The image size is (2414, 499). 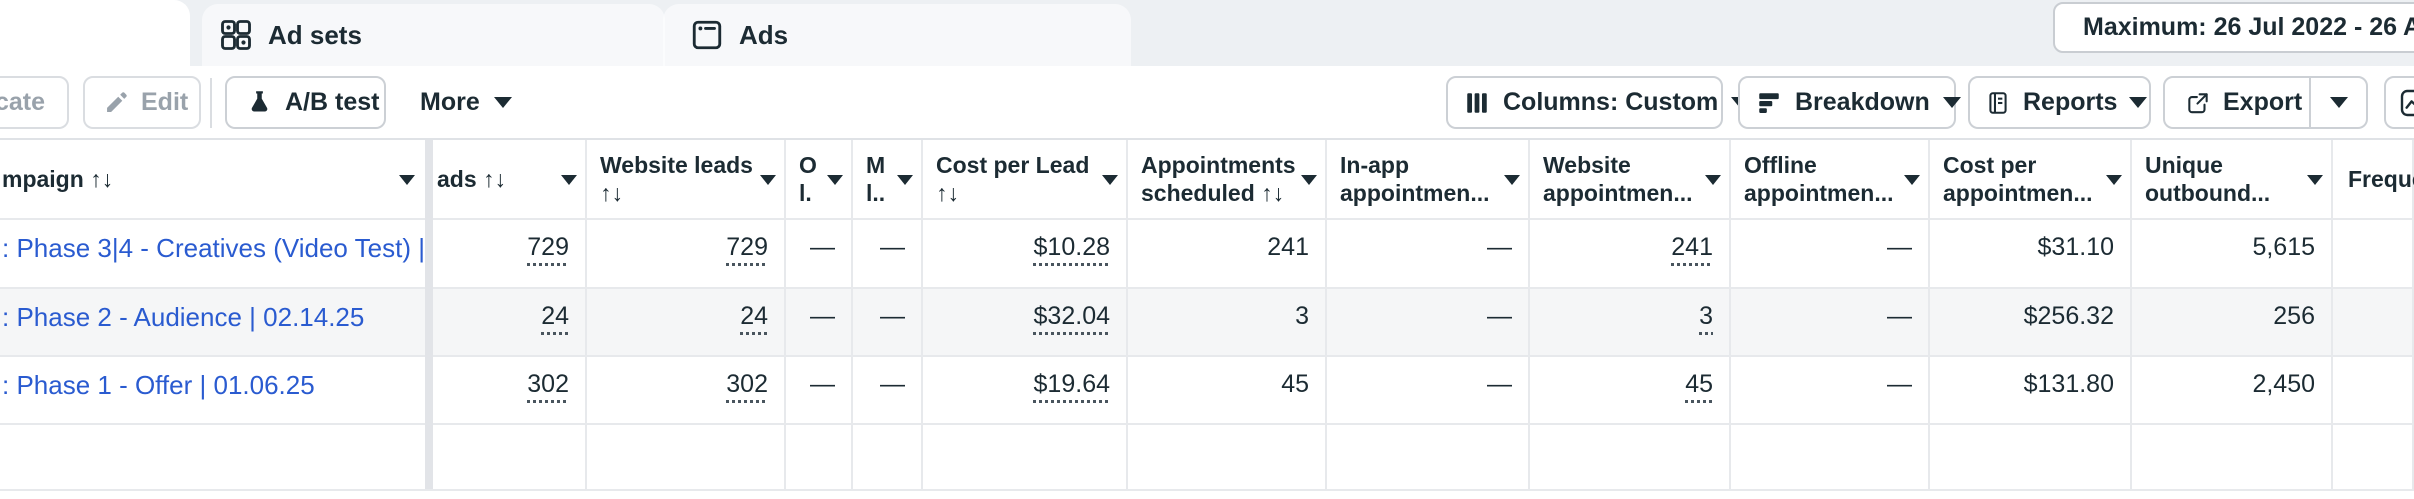 I want to click on column-header-appointments_scheduled: Appointments scheduled ↑↓, so click(x=1218, y=179).